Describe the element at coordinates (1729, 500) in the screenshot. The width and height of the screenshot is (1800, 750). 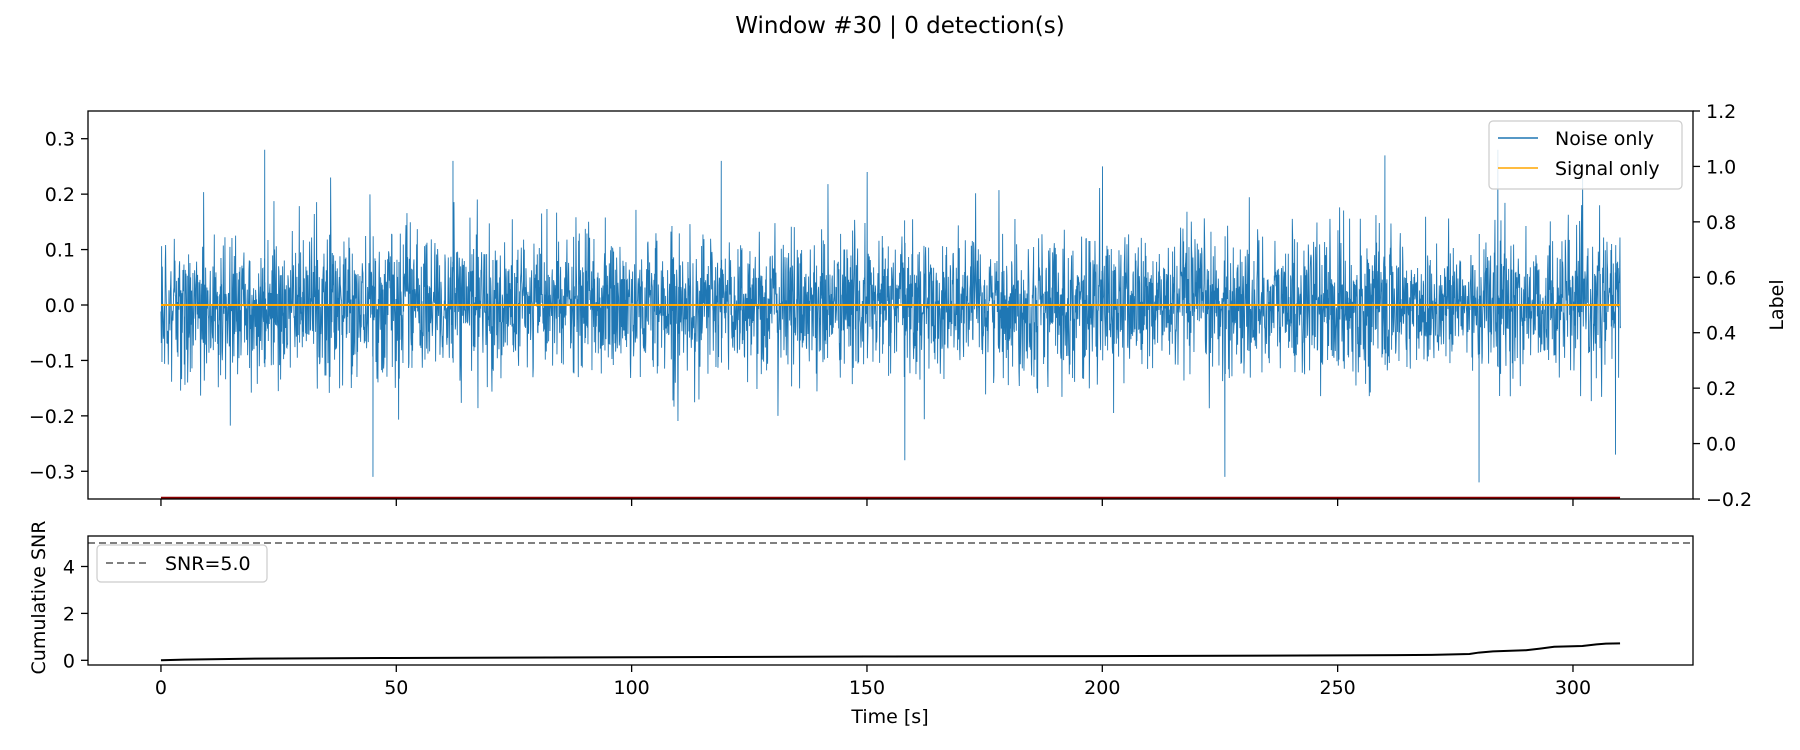
I see `top-y2-tick-label: −0.2` at that location.